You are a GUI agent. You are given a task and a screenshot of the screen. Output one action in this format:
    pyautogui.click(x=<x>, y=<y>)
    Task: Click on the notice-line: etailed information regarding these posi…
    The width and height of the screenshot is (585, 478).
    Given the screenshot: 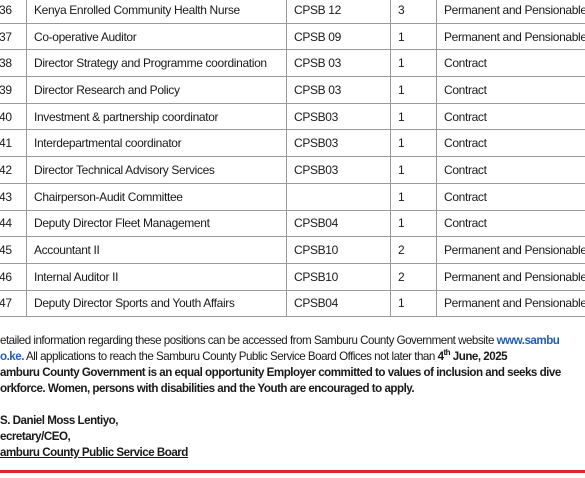 What is the action you would take?
    pyautogui.click(x=292, y=341)
    